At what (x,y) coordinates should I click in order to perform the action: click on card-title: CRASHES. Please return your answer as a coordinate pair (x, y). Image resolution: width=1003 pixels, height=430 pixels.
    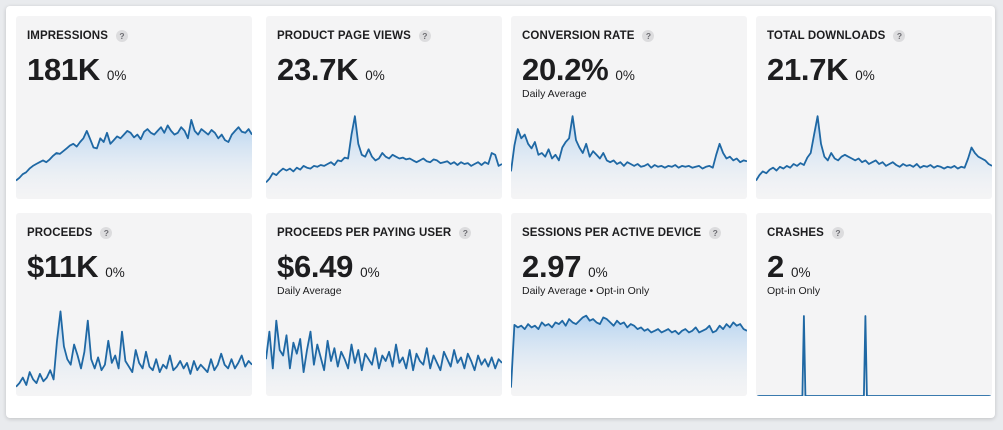
    Looking at the image, I should click on (795, 233).